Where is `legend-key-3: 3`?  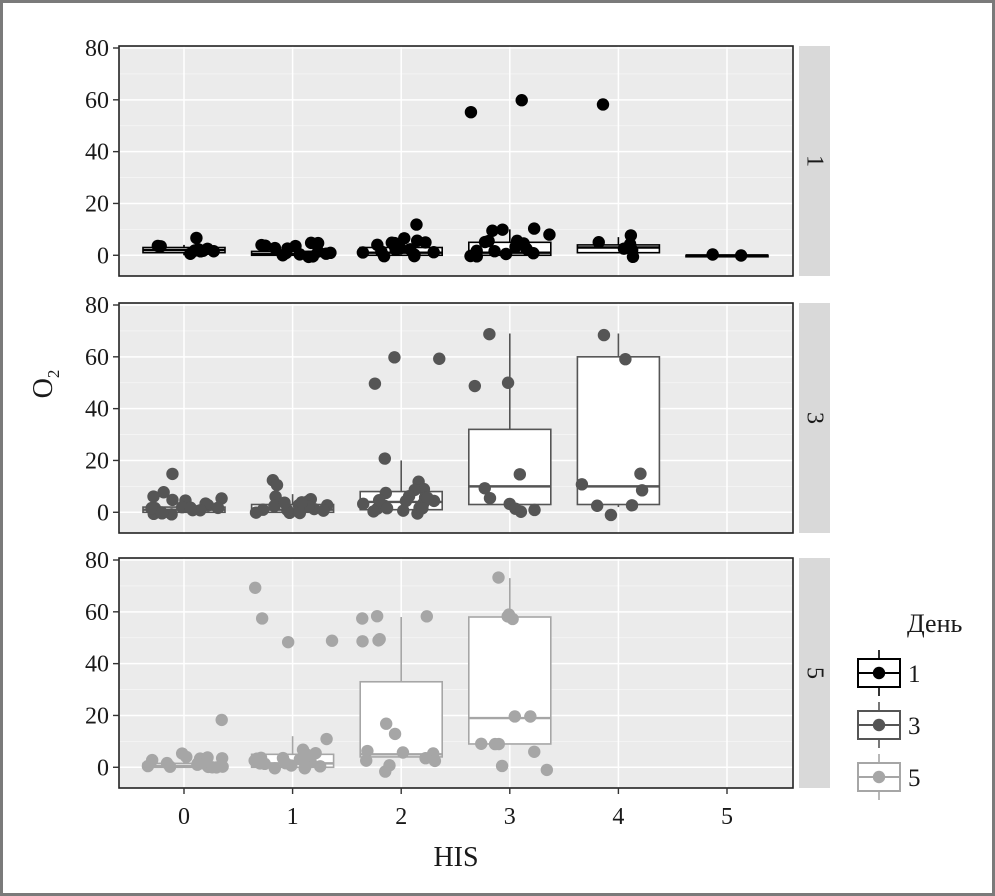 legend-key-3: 3 is located at coordinates (889, 725).